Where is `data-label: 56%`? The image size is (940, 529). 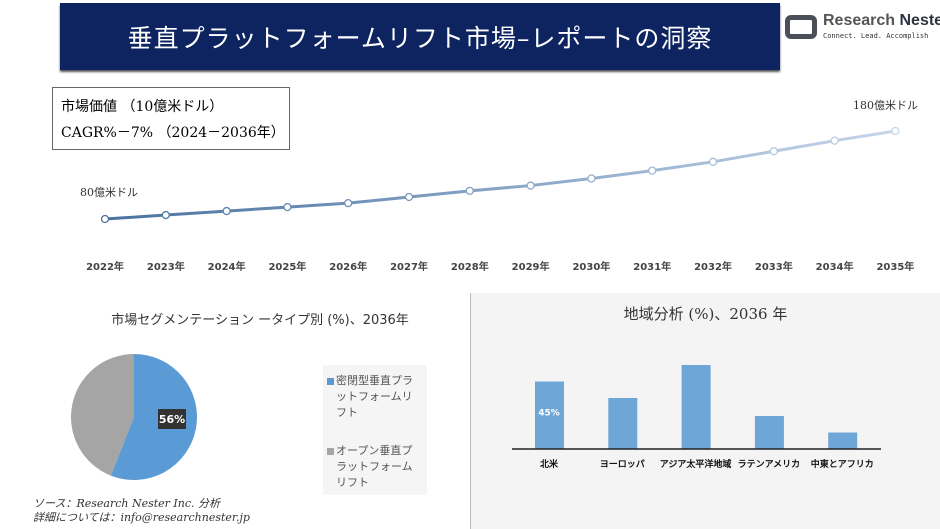 data-label: 56% is located at coordinates (172, 419).